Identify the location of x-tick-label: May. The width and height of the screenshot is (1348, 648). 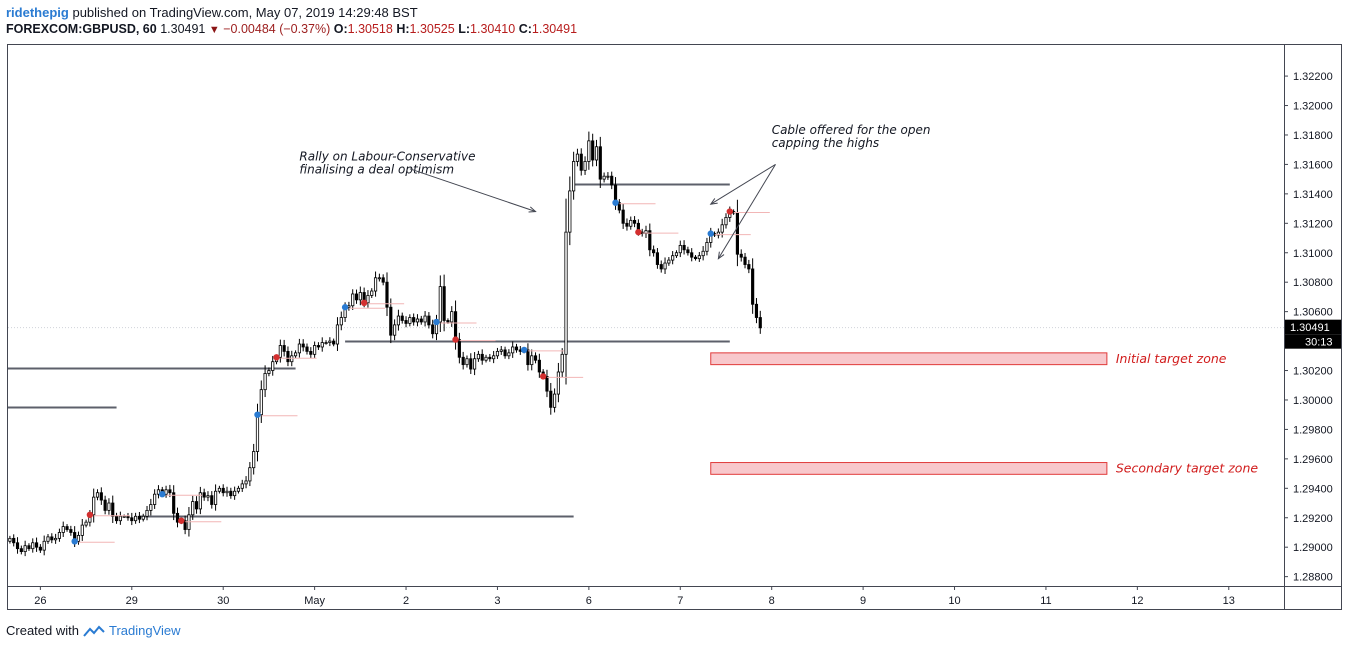
(314, 601).